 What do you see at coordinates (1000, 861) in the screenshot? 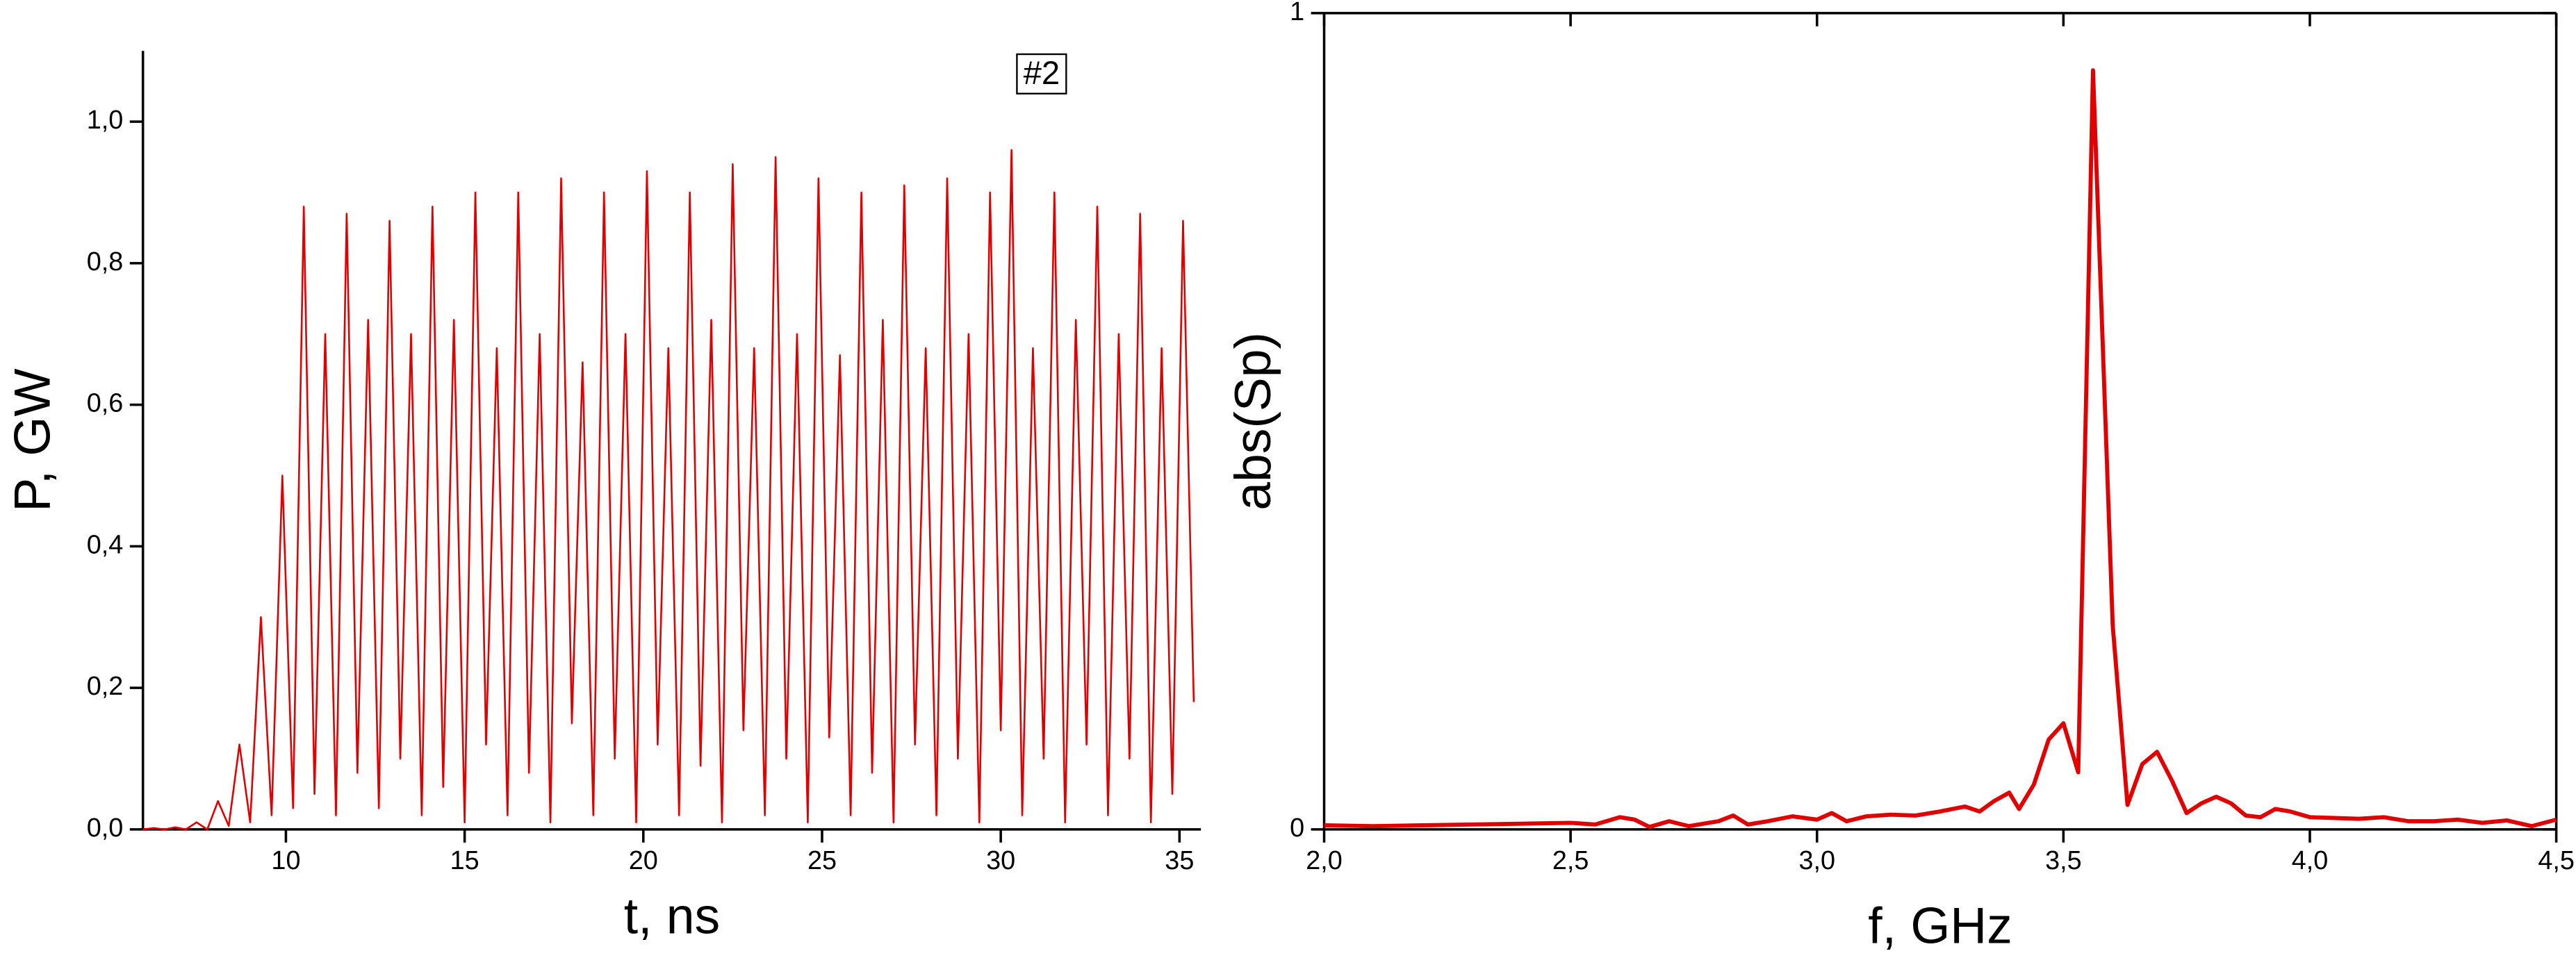
I see `x-tick-label: 30` at bounding box center [1000, 861].